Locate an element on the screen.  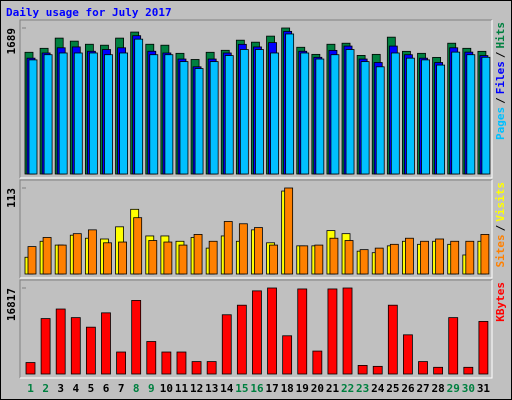
x-tick-label: 27 is located at coordinates (422, 388).